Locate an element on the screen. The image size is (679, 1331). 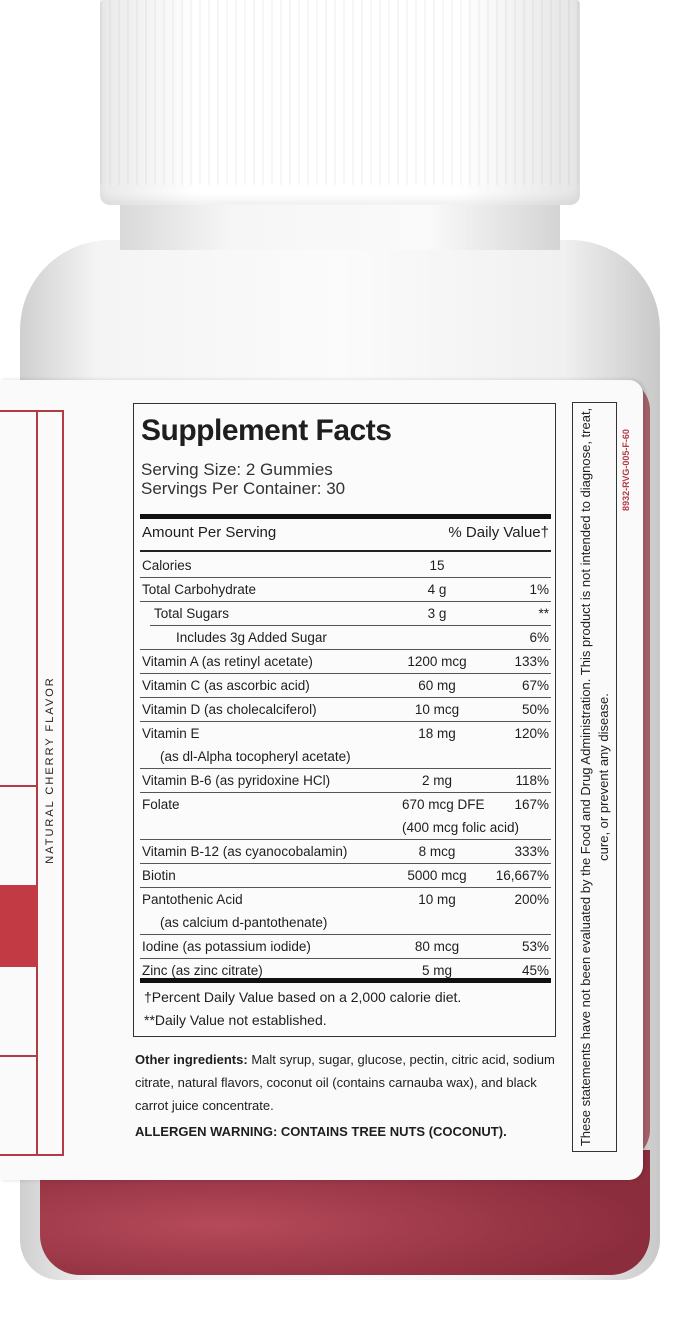
nutrient-amount: 670 mcg DFE is located at coordinates (443, 804).